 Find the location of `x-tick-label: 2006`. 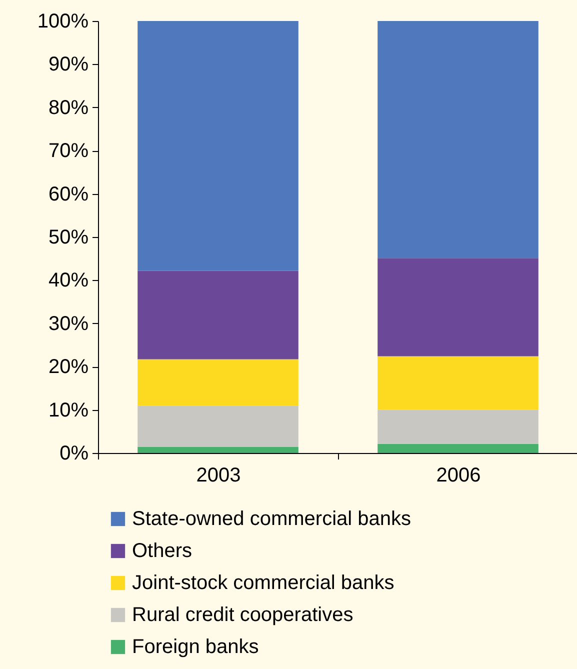

x-tick-label: 2006 is located at coordinates (458, 475).